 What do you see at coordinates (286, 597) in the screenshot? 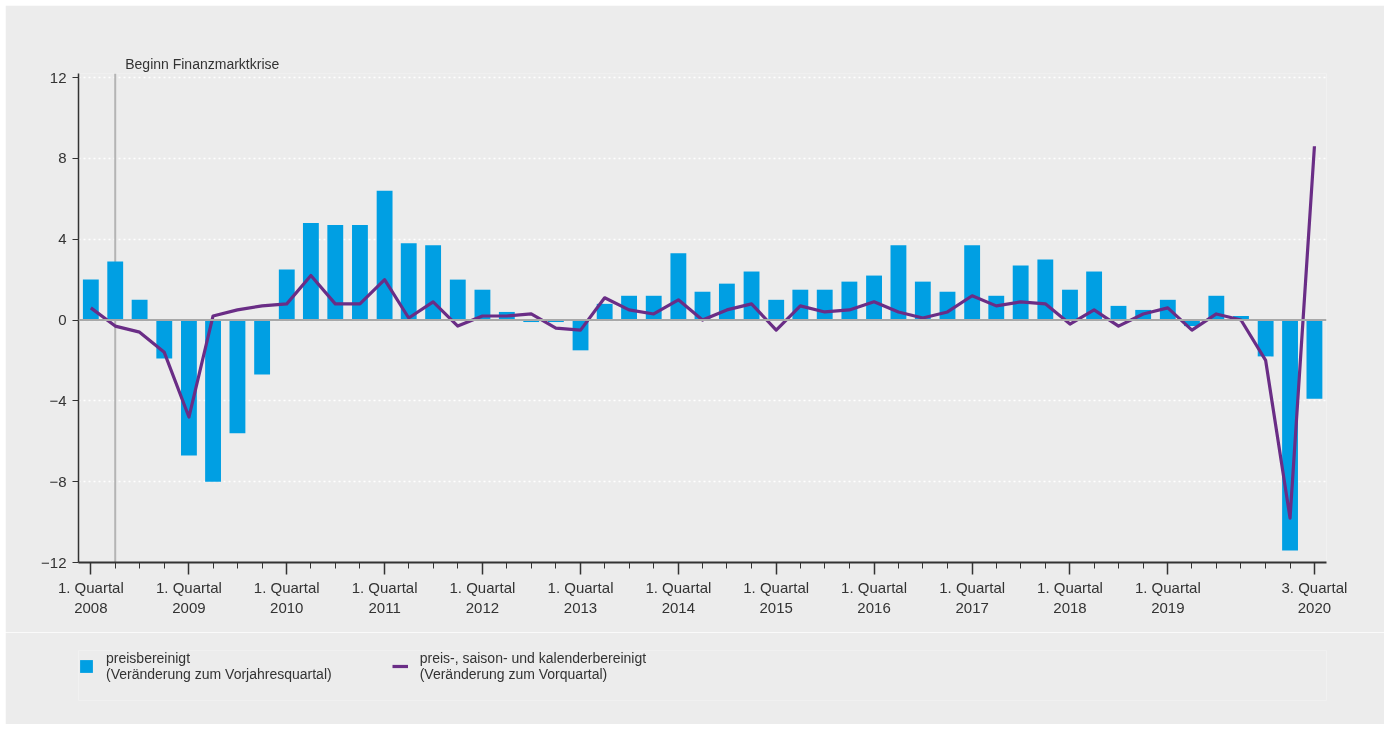
I see `x-tick-label: 1. Quartal 2010` at bounding box center [286, 597].